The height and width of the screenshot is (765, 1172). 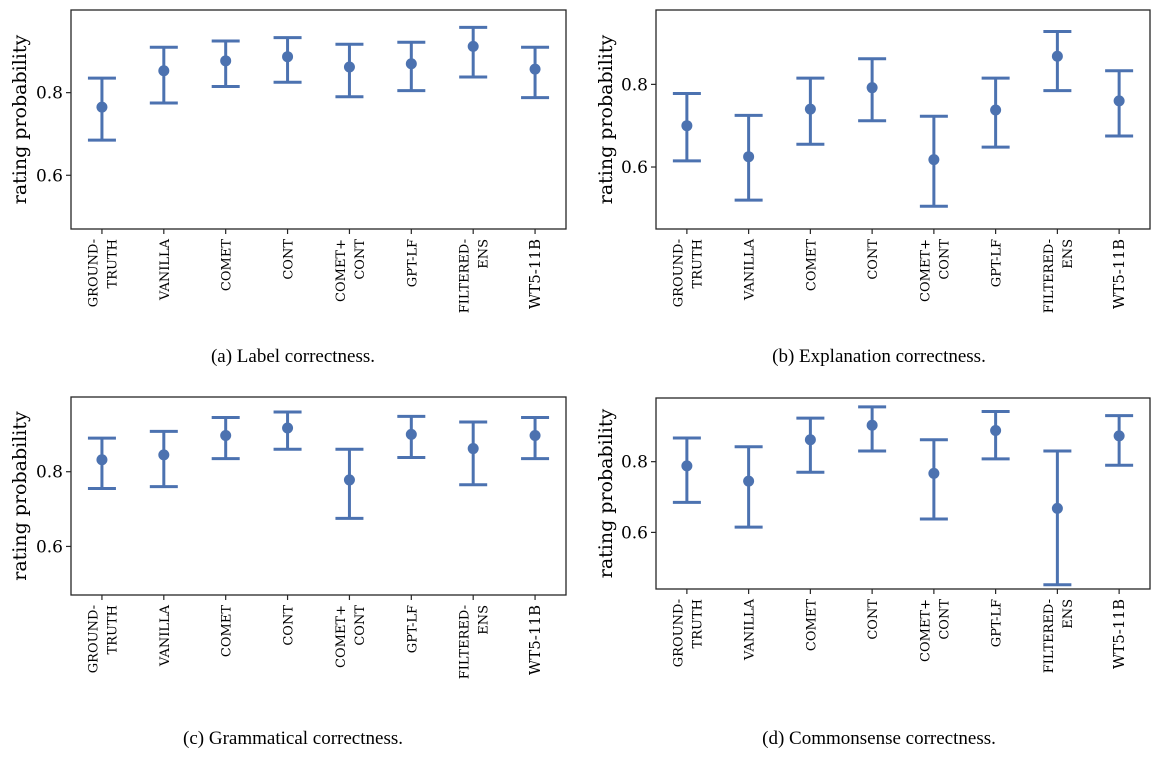 What do you see at coordinates (293, 356) in the screenshot?
I see `caption-a: (a) Label correctness.` at bounding box center [293, 356].